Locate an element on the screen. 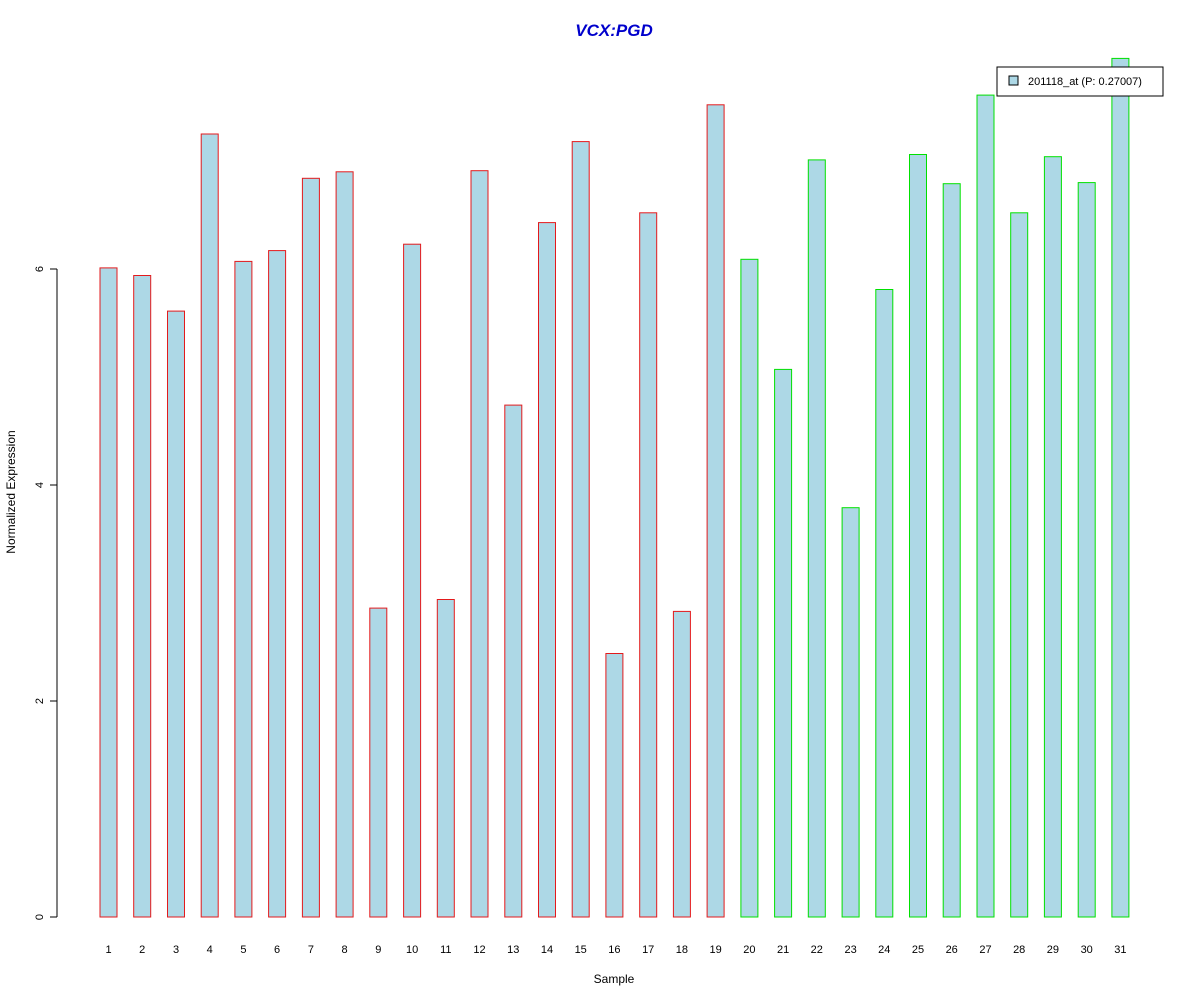 This screenshot has height=1000, width=1200. x-tick-label: 8 is located at coordinates (345, 950).